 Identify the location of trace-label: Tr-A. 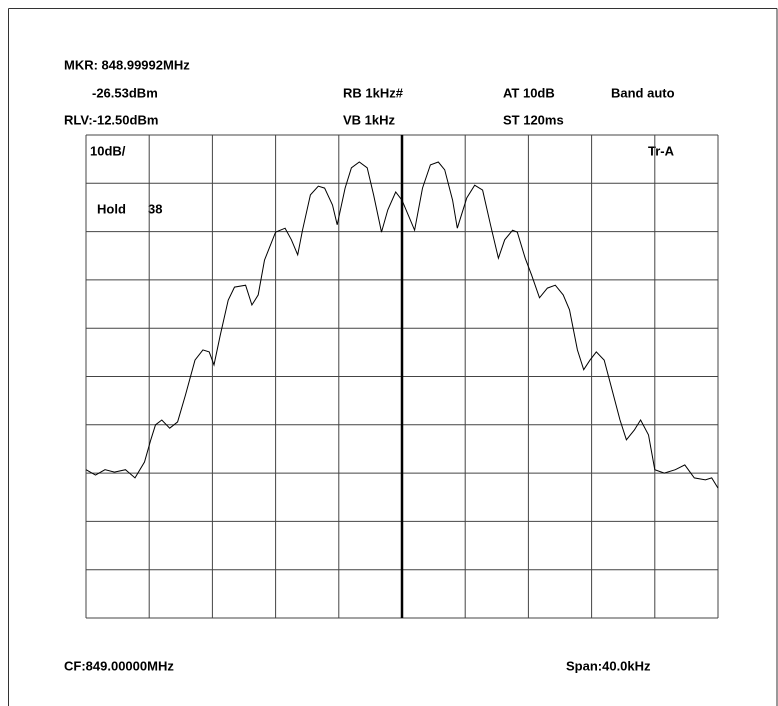
(661, 150).